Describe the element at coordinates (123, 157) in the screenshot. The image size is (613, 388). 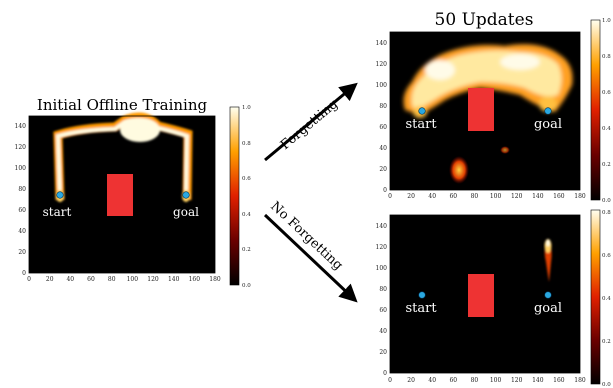
I see `heat-trajectory` at that location.